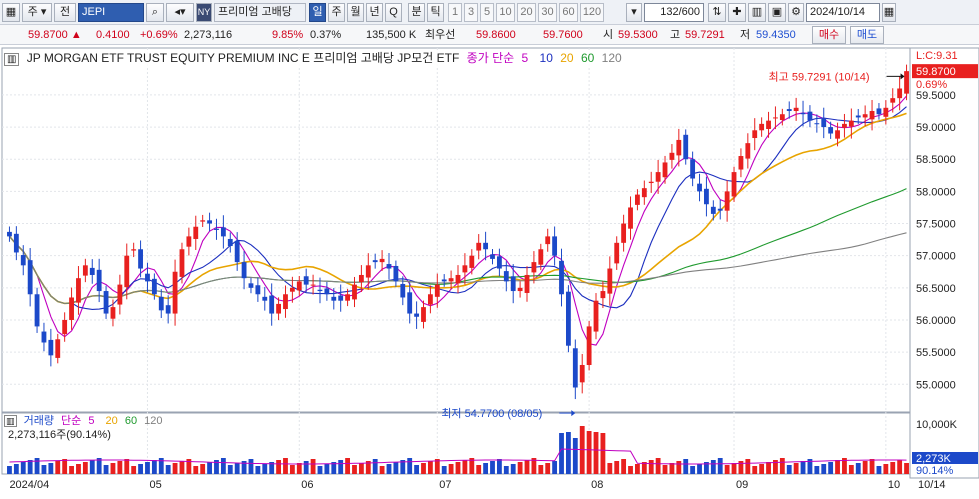  Describe the element at coordinates (745, 35) in the screenshot. I see `low-label: 저` at that location.